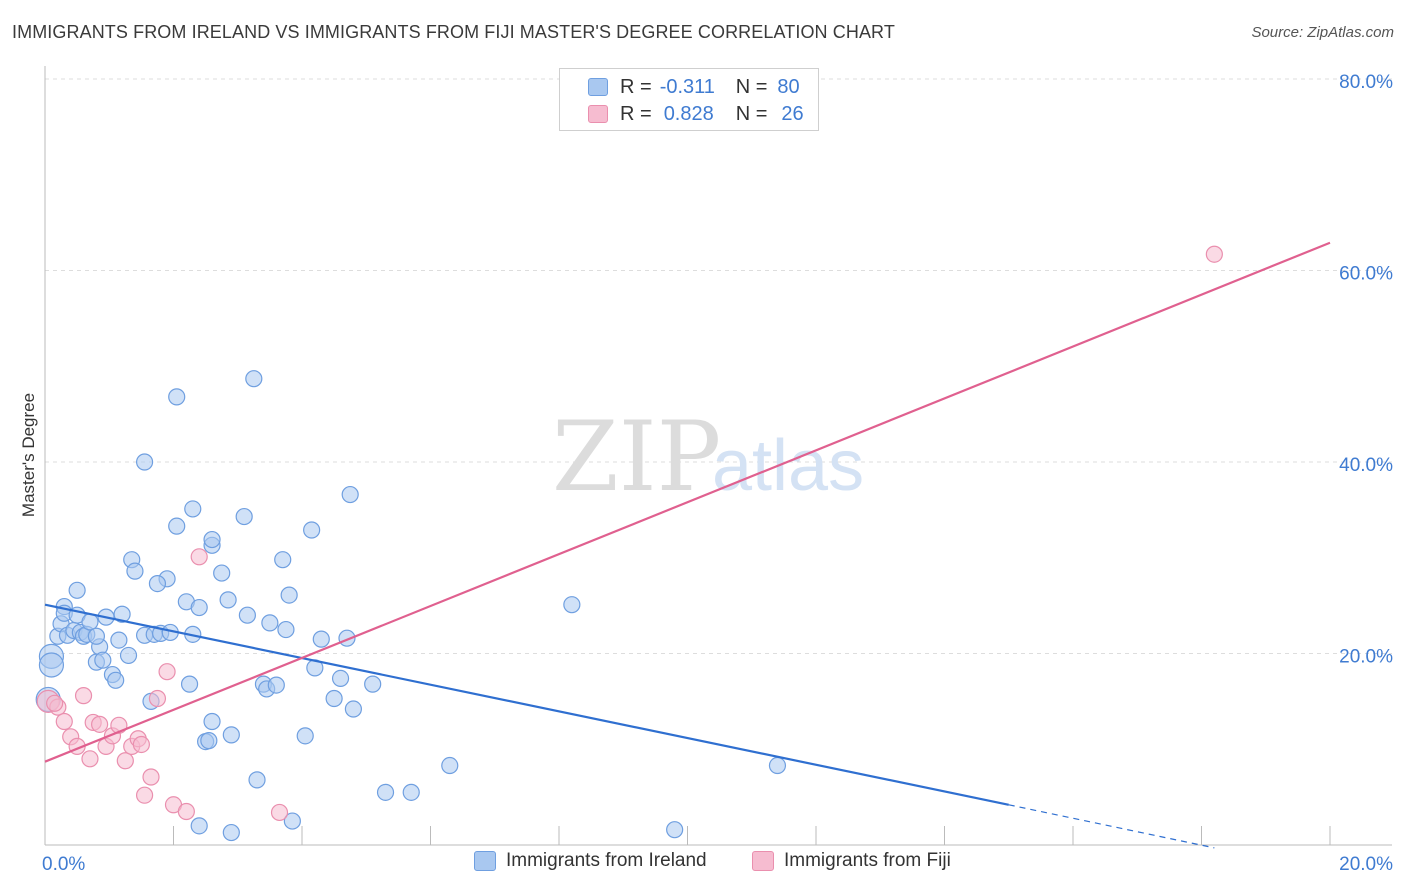  Describe the element at coordinates (751, 113) in the screenshot. I see `fiji-n-label: N =` at that location.